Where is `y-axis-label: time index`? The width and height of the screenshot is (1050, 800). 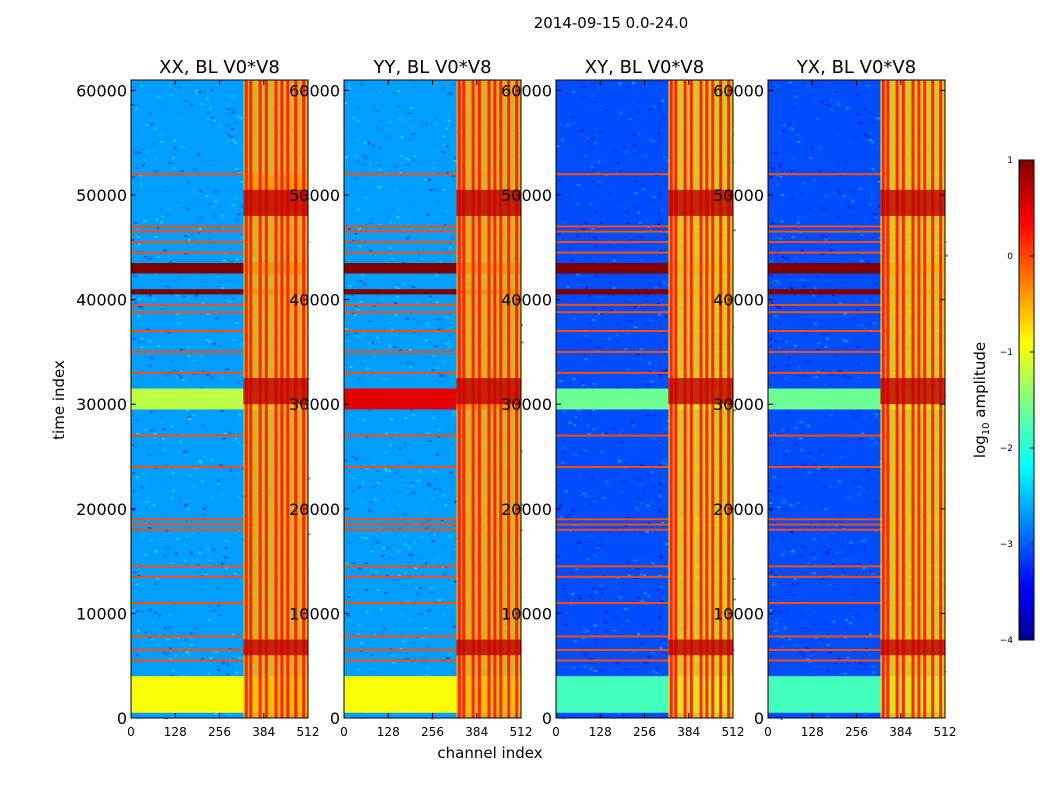 y-axis-label: time index is located at coordinates (59, 400).